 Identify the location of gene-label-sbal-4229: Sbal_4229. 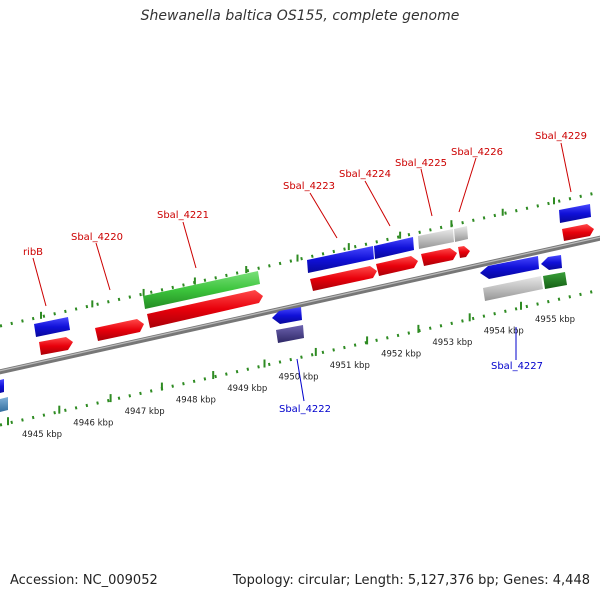
(561, 136).